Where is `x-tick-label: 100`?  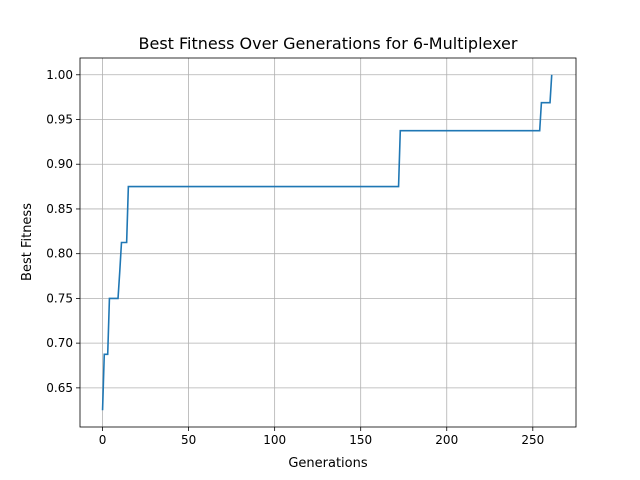
x-tick-label: 100 is located at coordinates (274, 440).